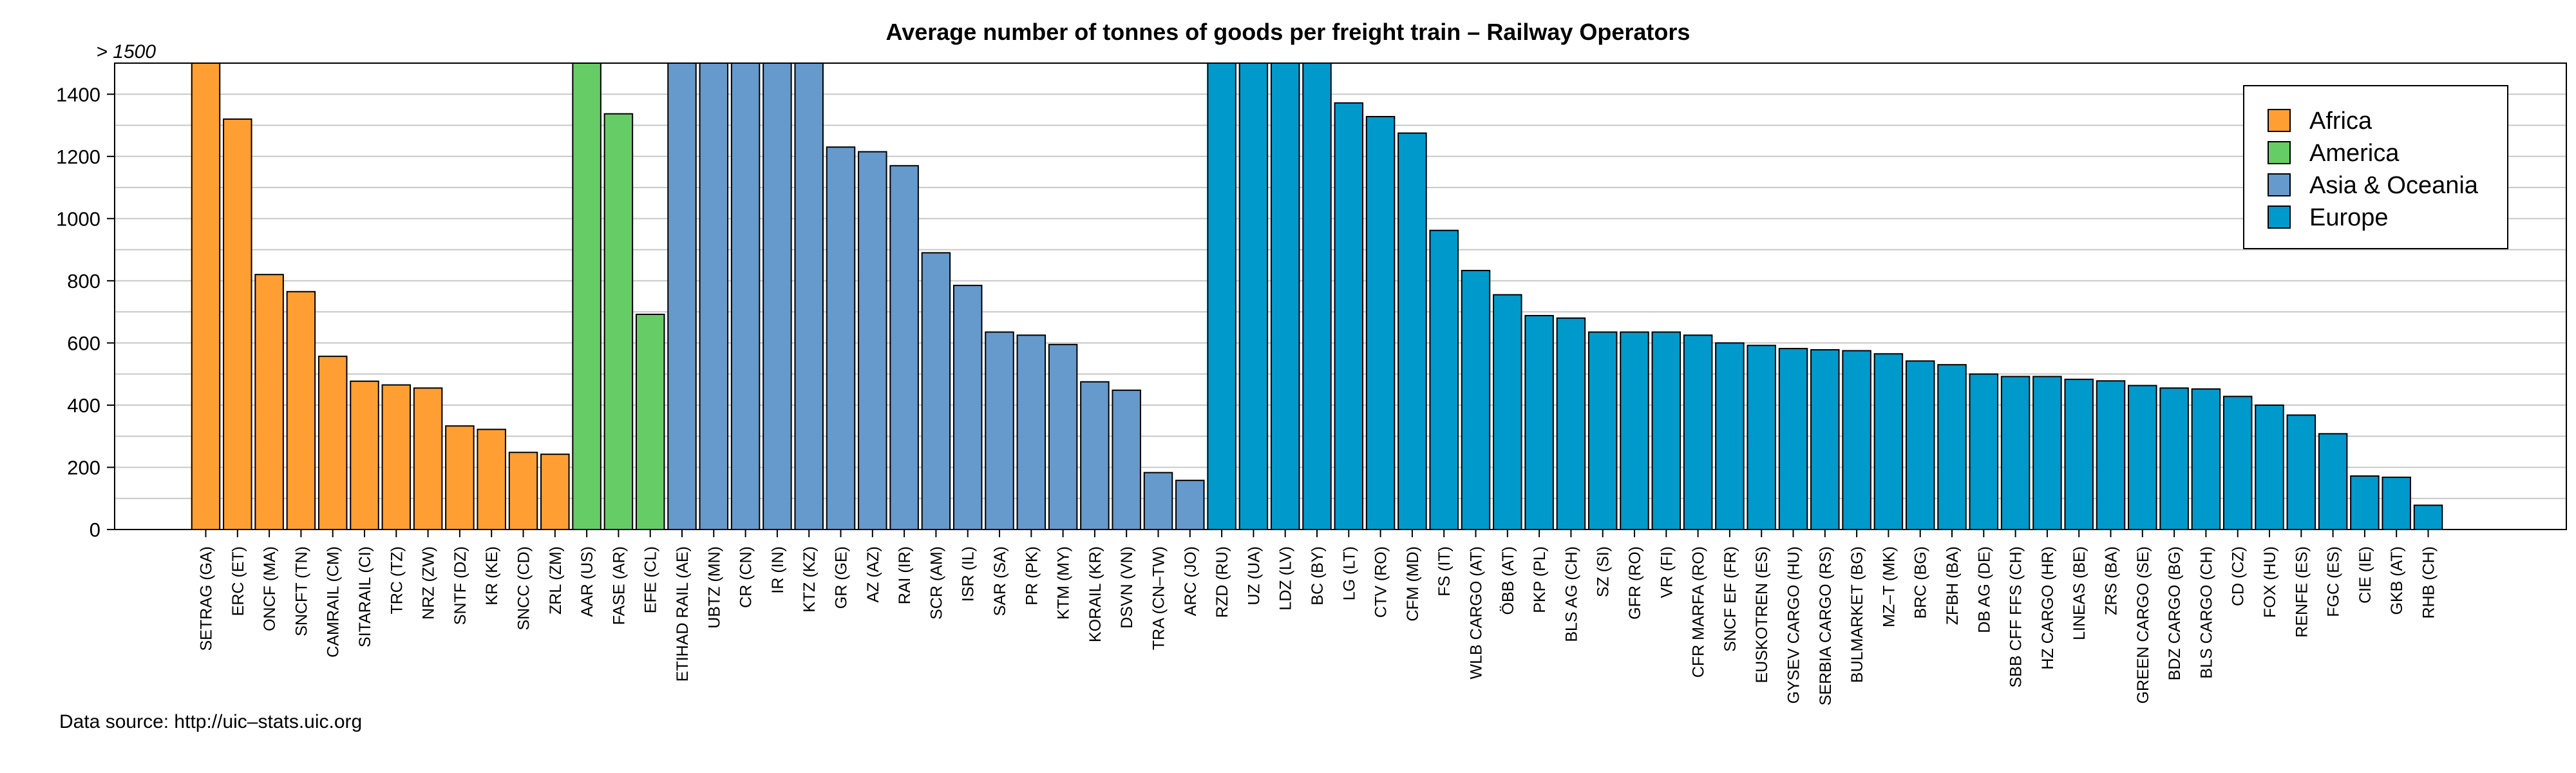 Image resolution: width=2576 pixels, height=773 pixels. I want to click on x-tick-label: CFM (MD), so click(1413, 584).